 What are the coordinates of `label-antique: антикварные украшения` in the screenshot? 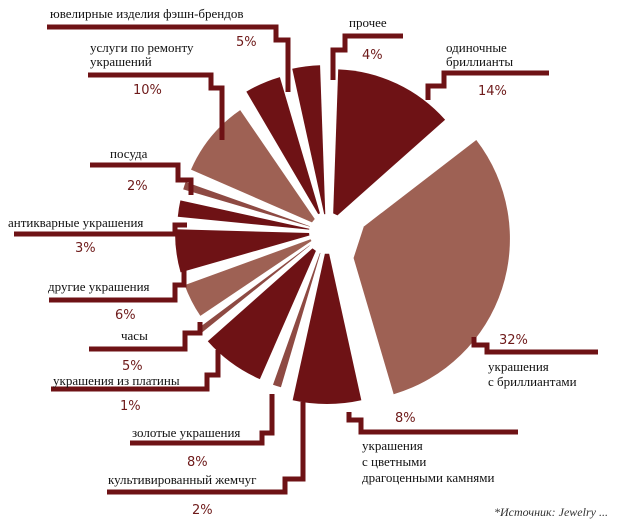 It's located at (75, 222).